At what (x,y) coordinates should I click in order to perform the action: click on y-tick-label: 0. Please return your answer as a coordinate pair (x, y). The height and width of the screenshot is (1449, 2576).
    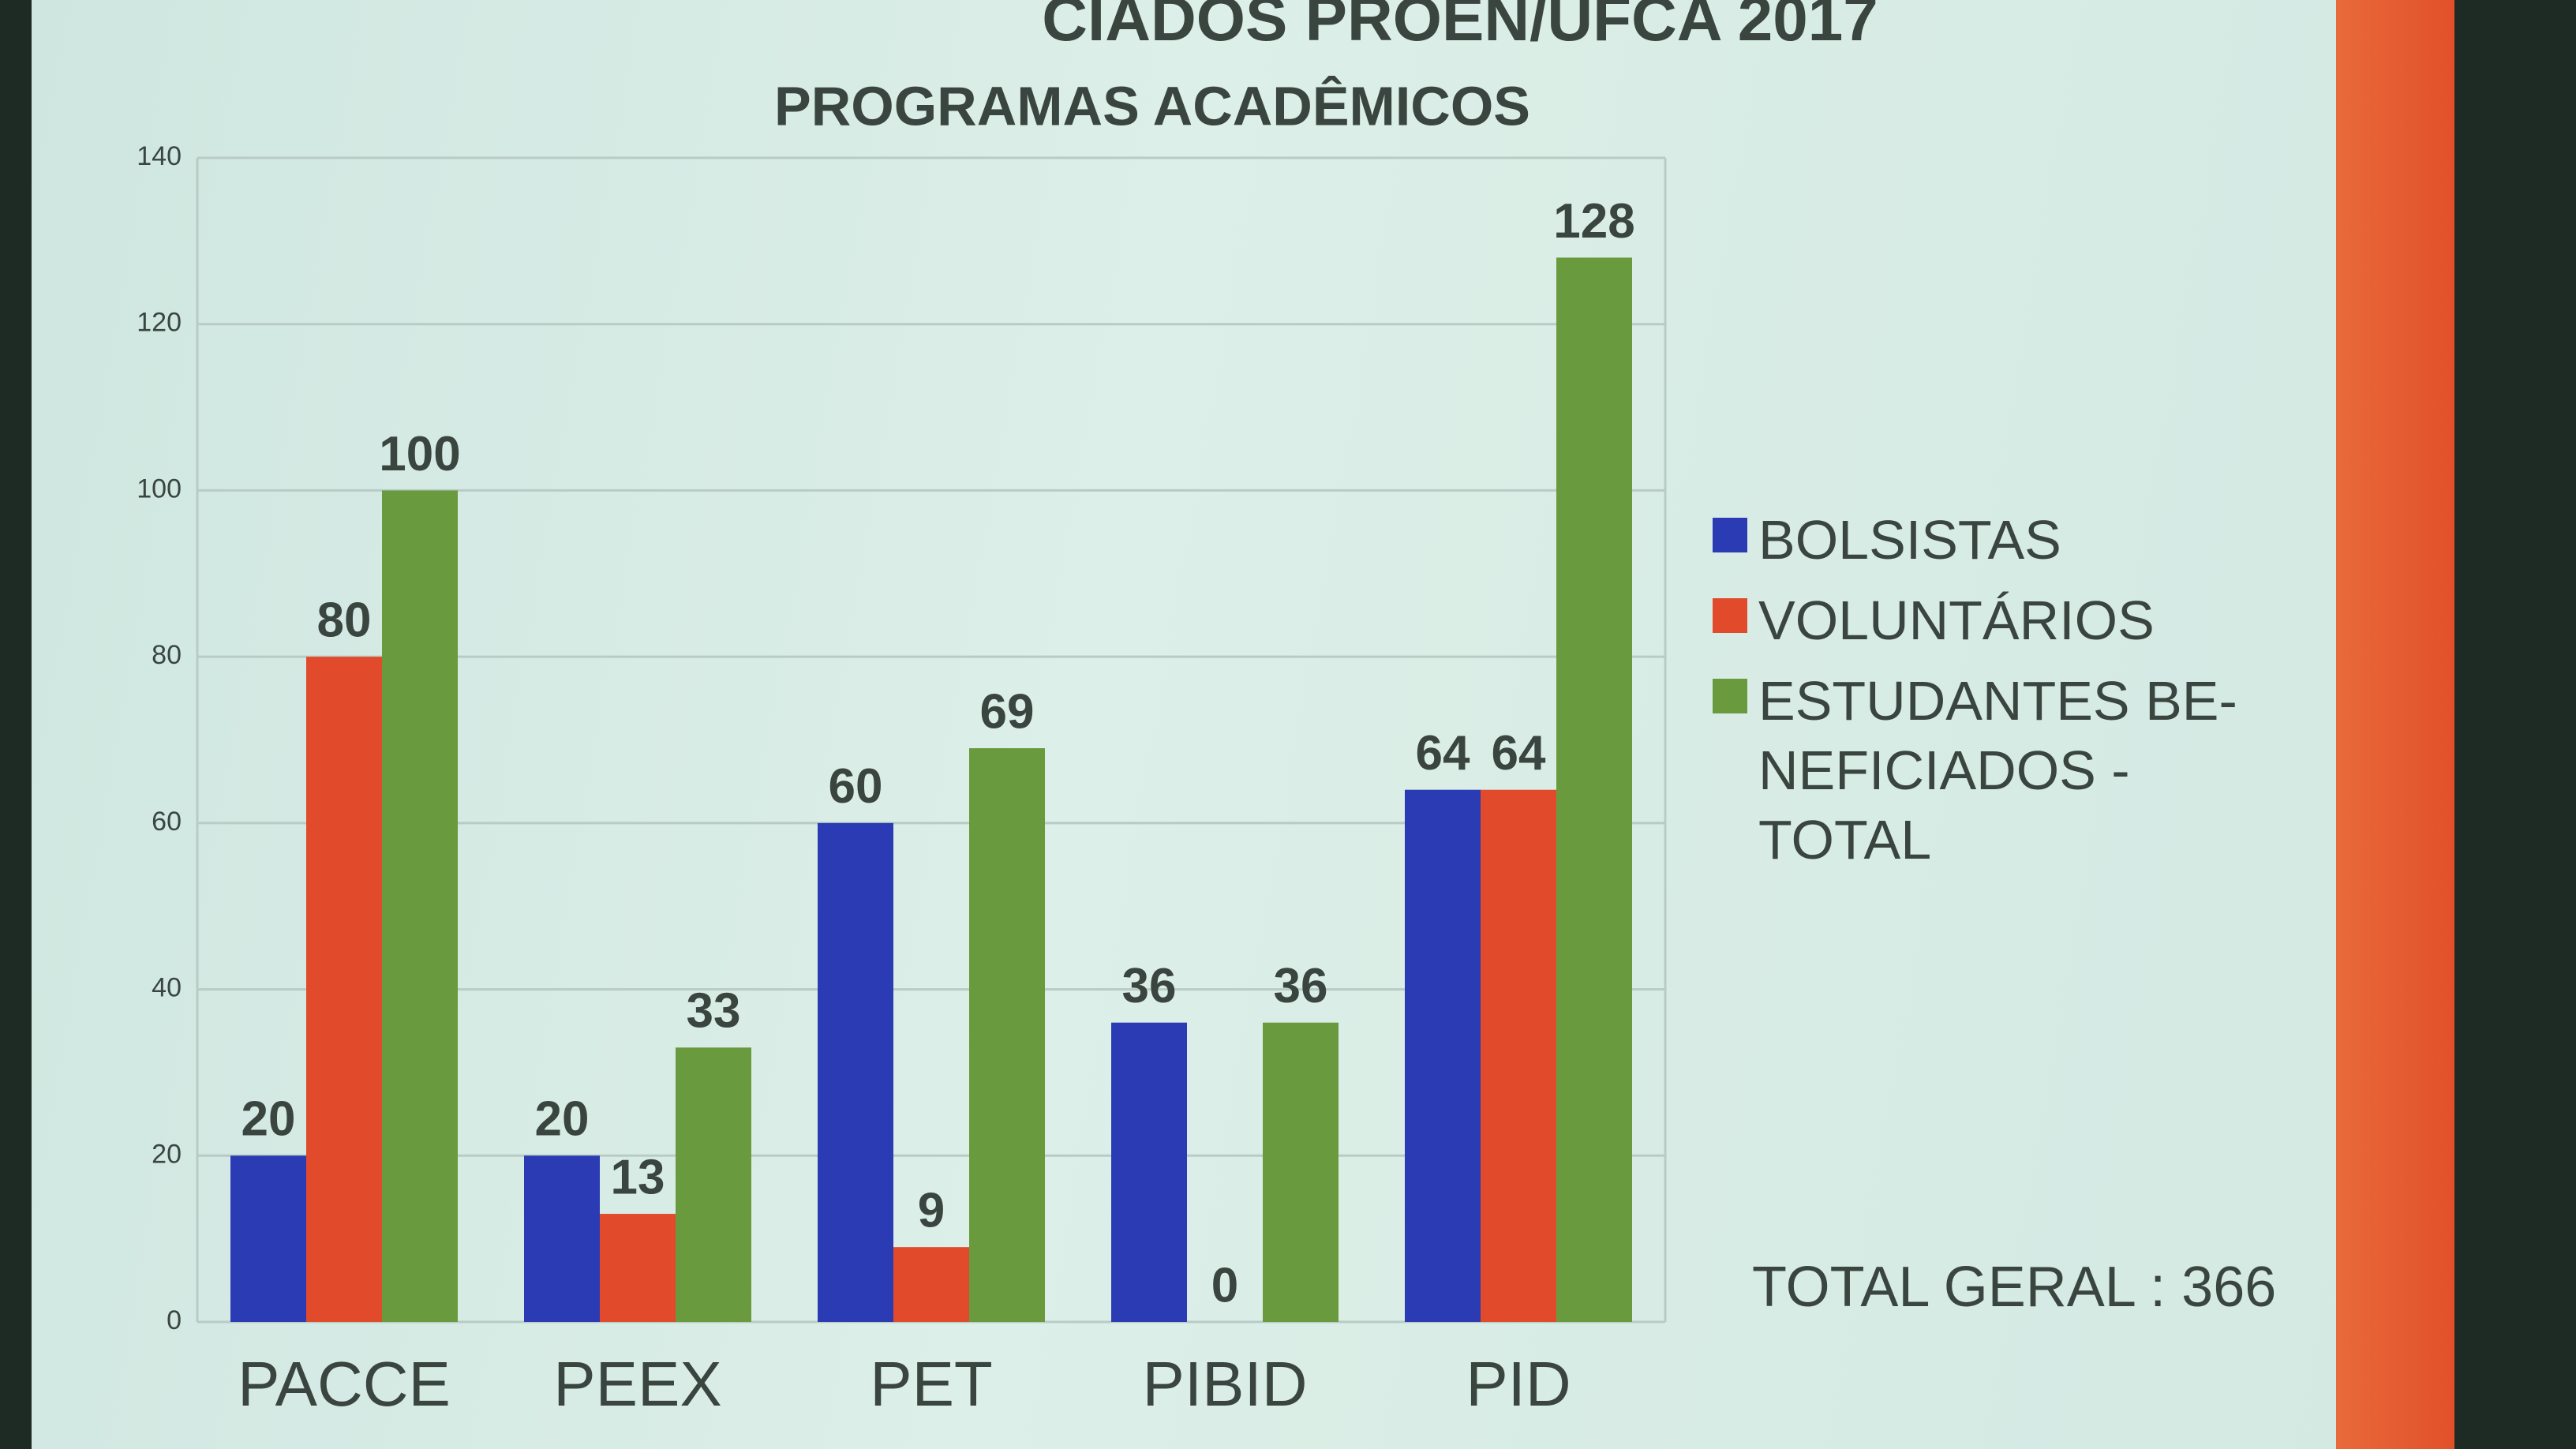
    Looking at the image, I should click on (174, 1320).